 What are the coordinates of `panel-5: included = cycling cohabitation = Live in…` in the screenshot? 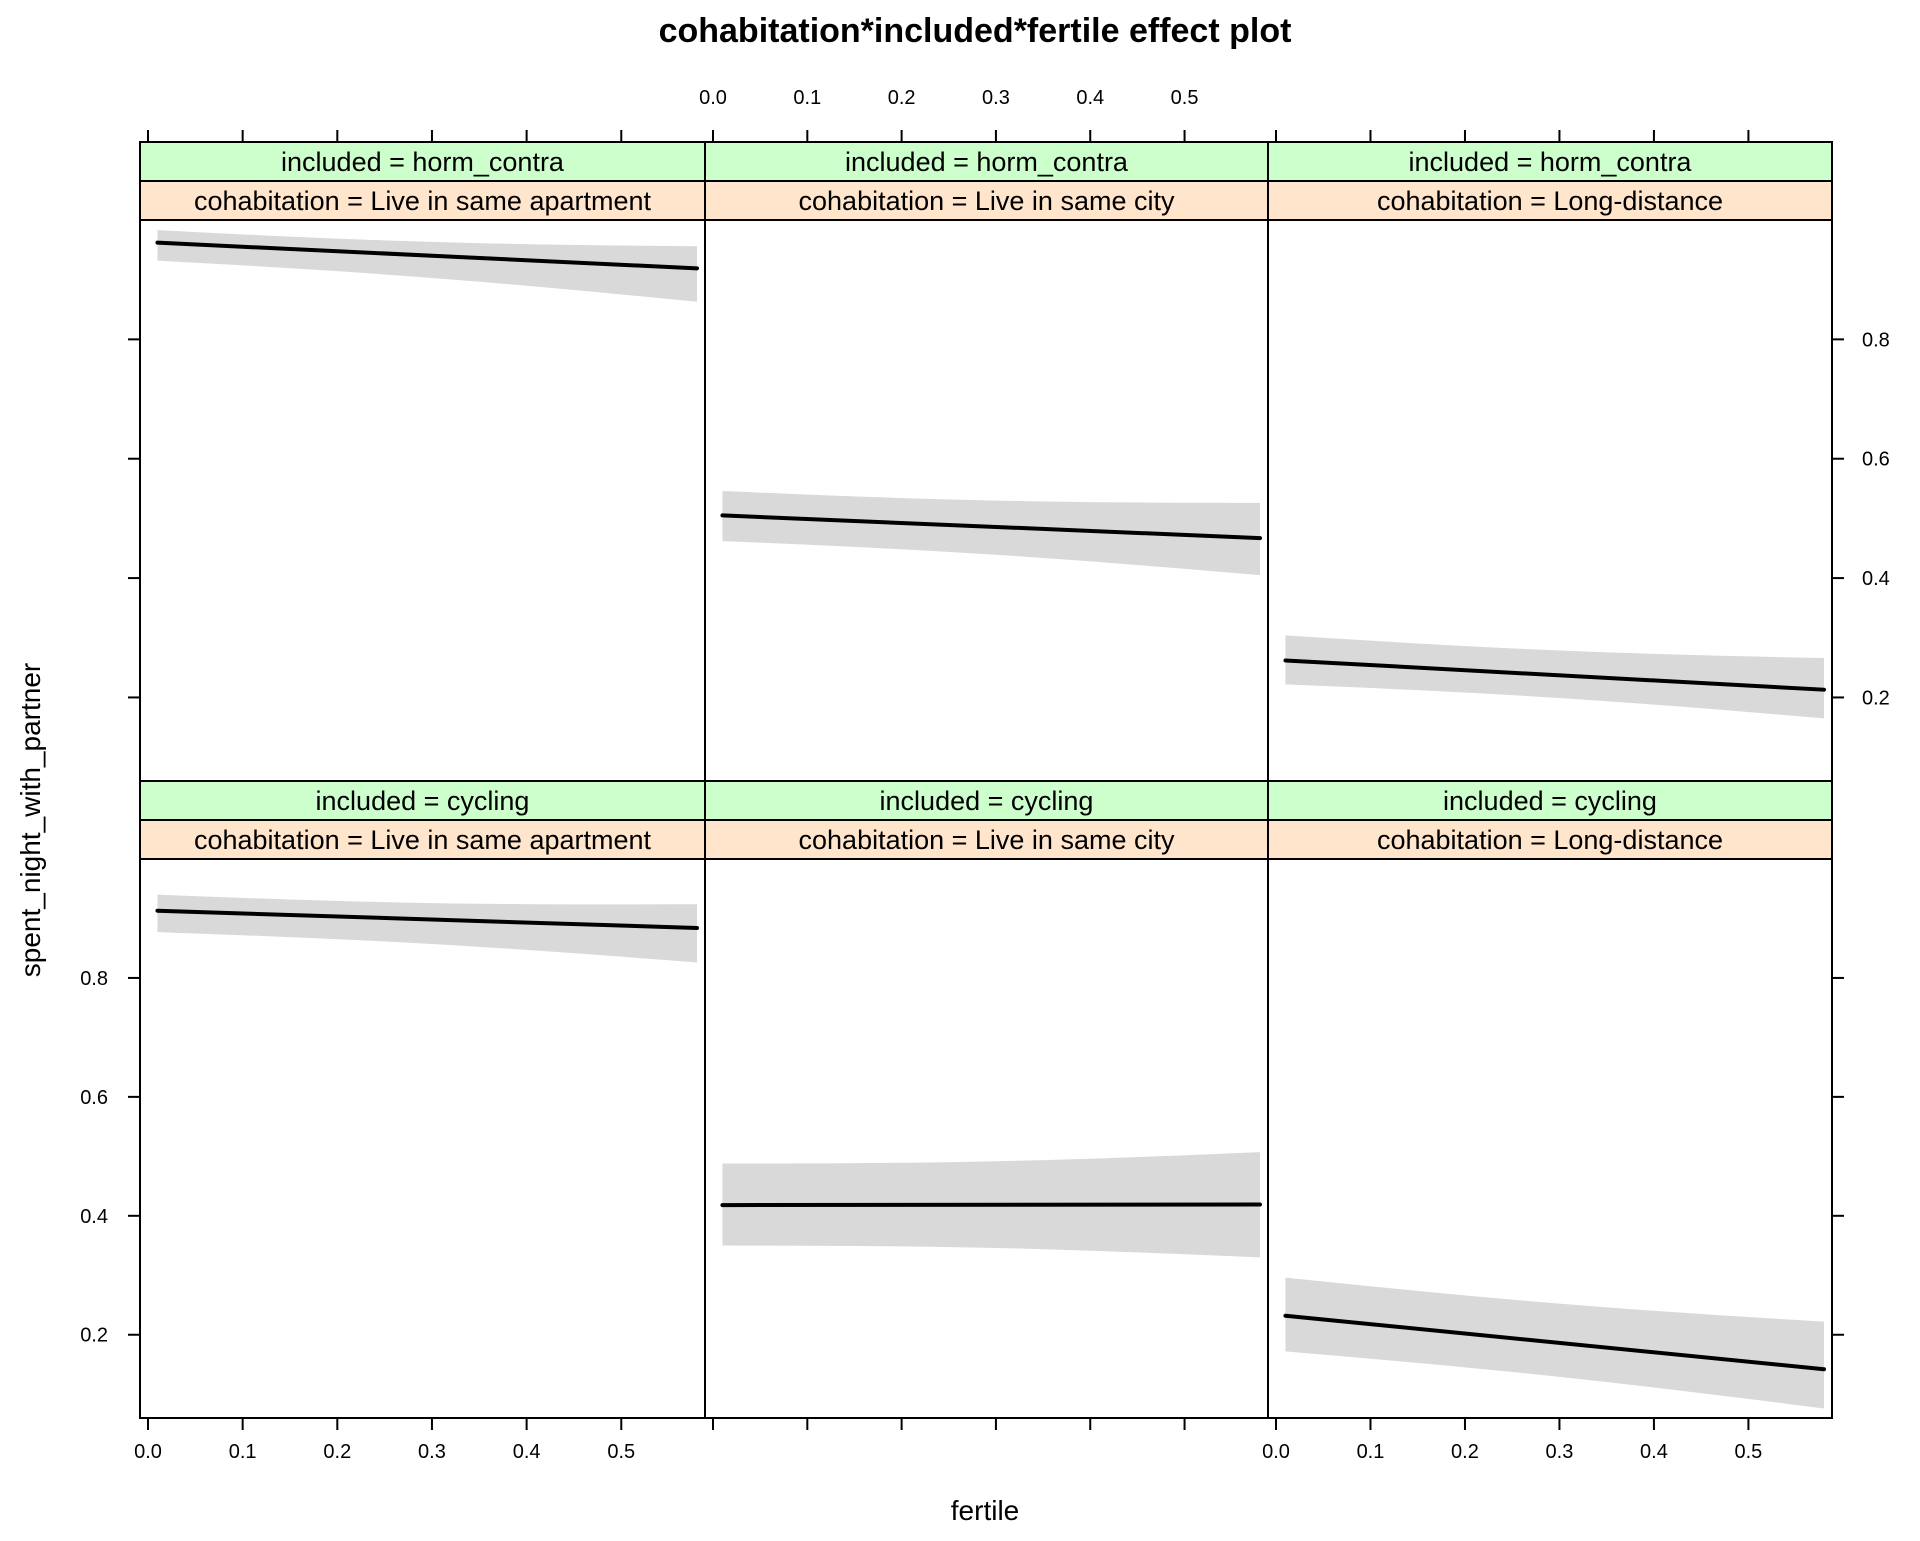 It's located at (986, 1099).